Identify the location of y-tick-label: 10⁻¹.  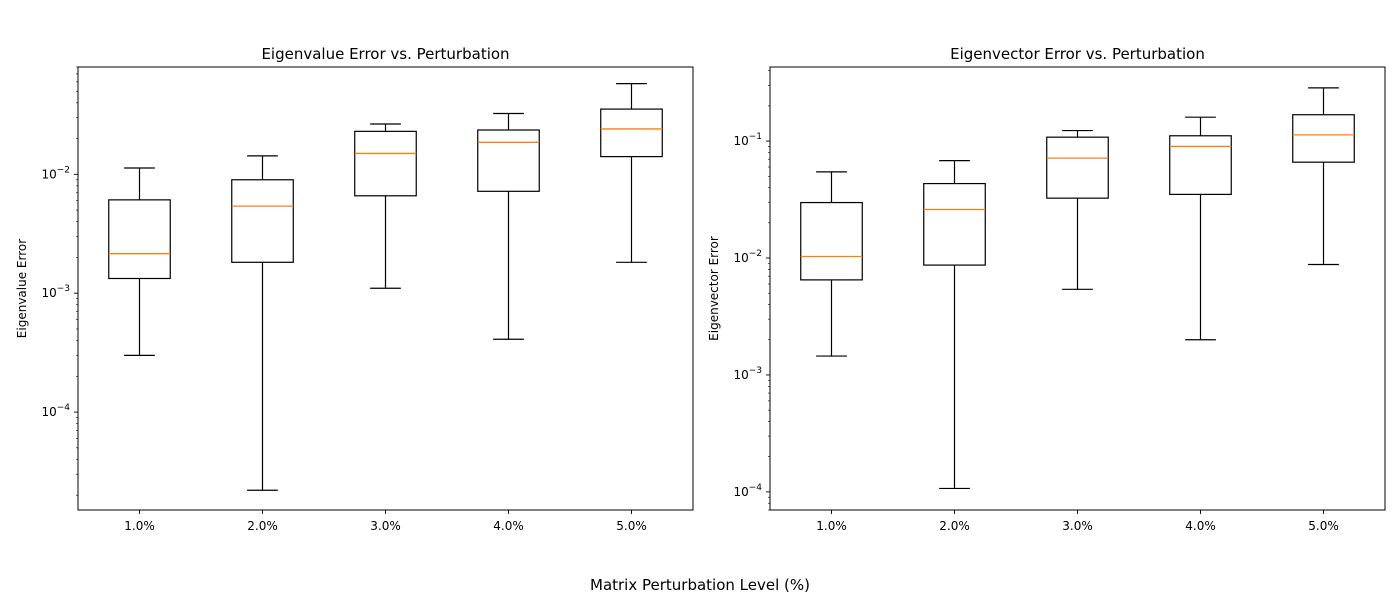
(747, 140).